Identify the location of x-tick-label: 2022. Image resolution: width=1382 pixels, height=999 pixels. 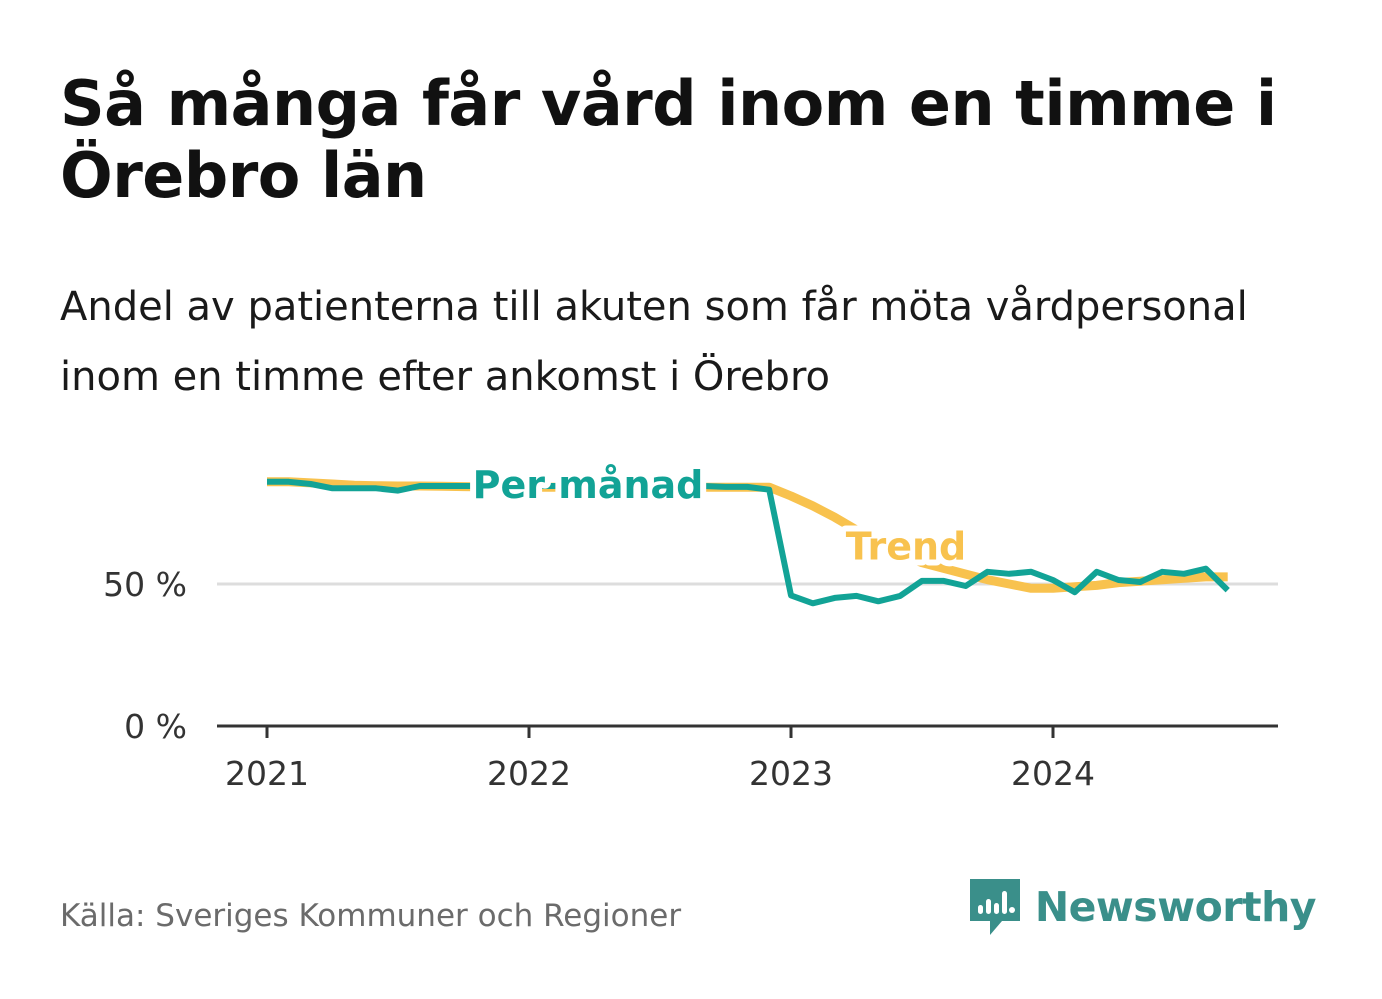
(529, 773).